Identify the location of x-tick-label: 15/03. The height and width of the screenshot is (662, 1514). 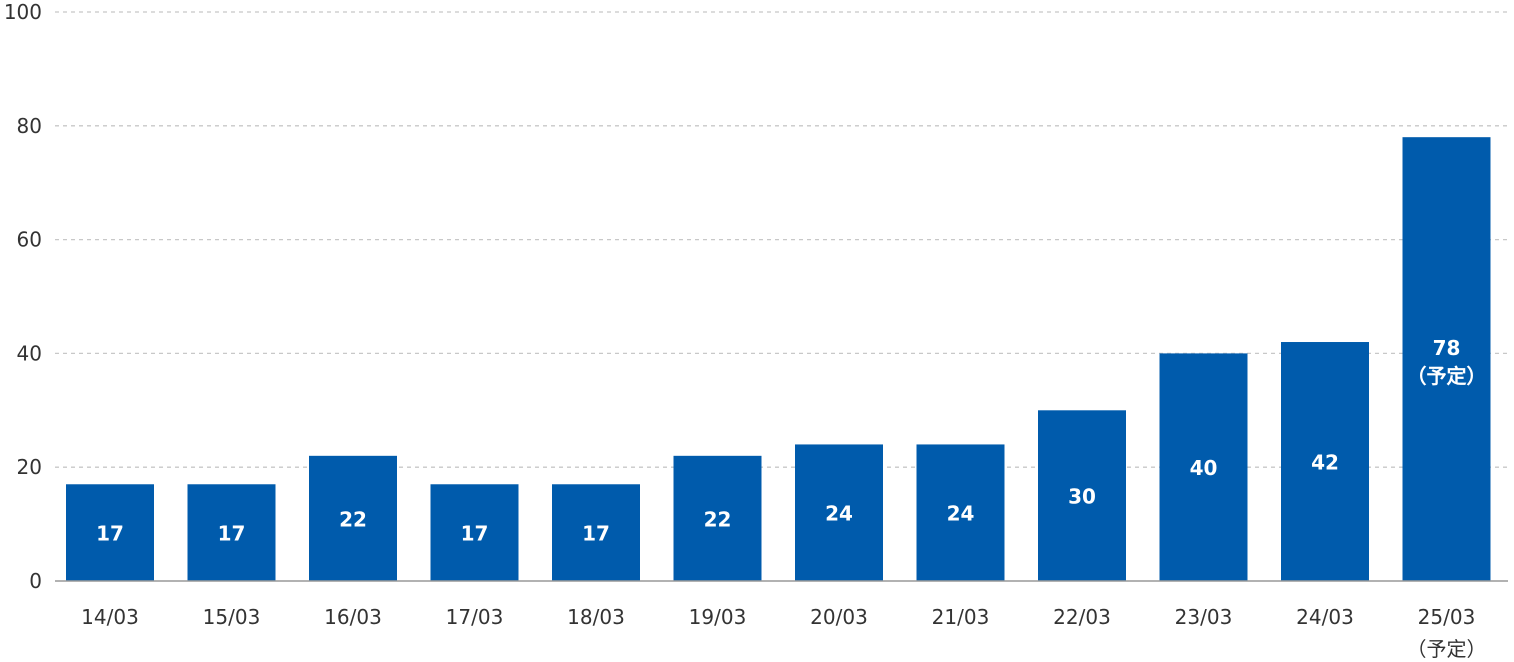
(232, 617).